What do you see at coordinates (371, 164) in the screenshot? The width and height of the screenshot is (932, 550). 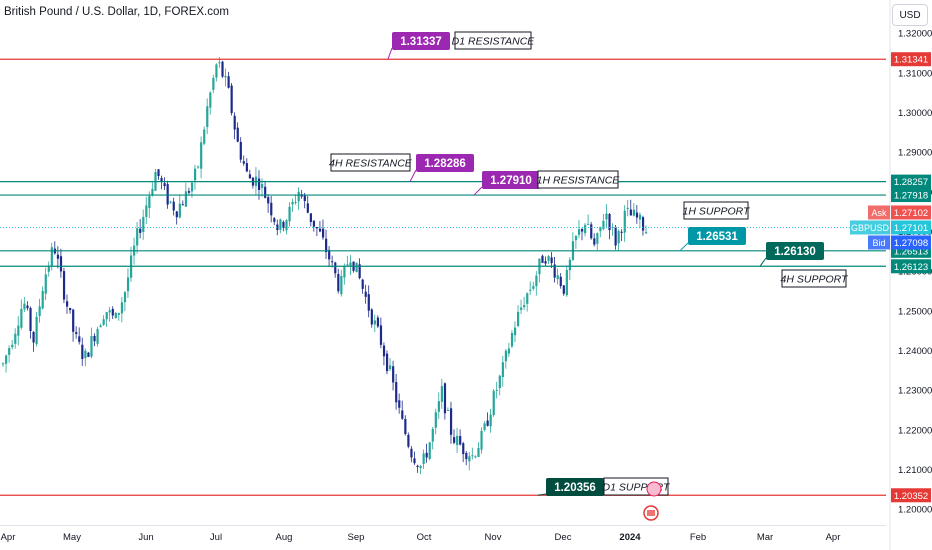 I see `annotation-label-text: 4H RESISTANCE` at bounding box center [371, 164].